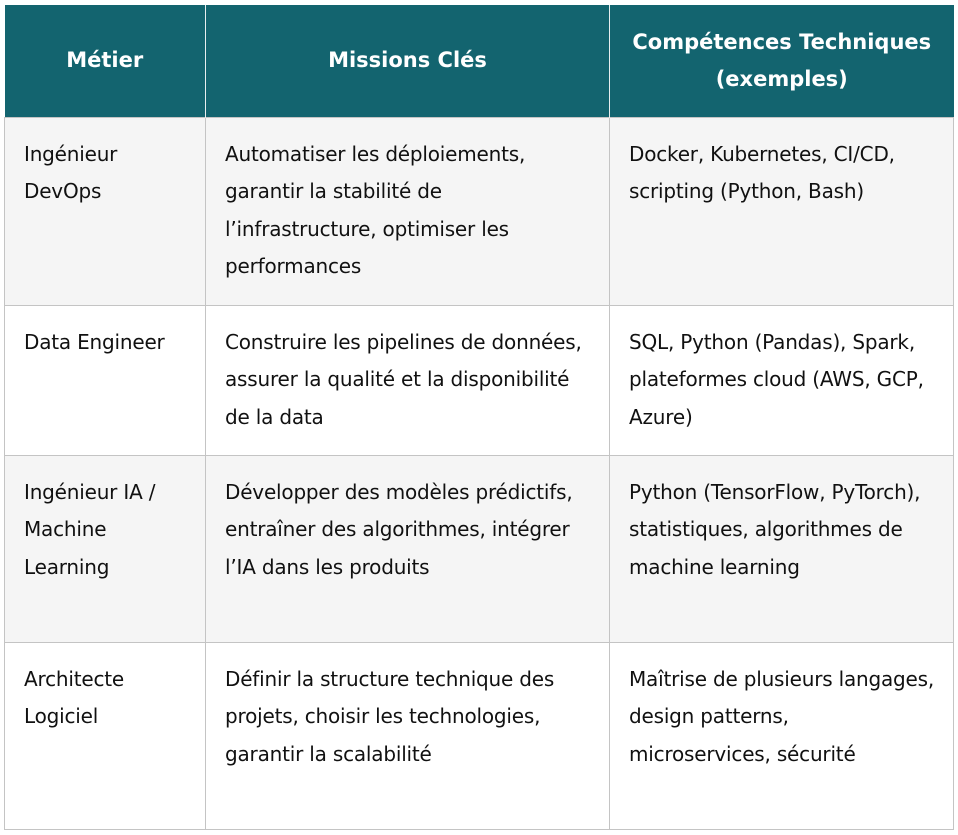  What do you see at coordinates (105, 735) in the screenshot?
I see `cell-metier: Architecte Logiciel` at bounding box center [105, 735].